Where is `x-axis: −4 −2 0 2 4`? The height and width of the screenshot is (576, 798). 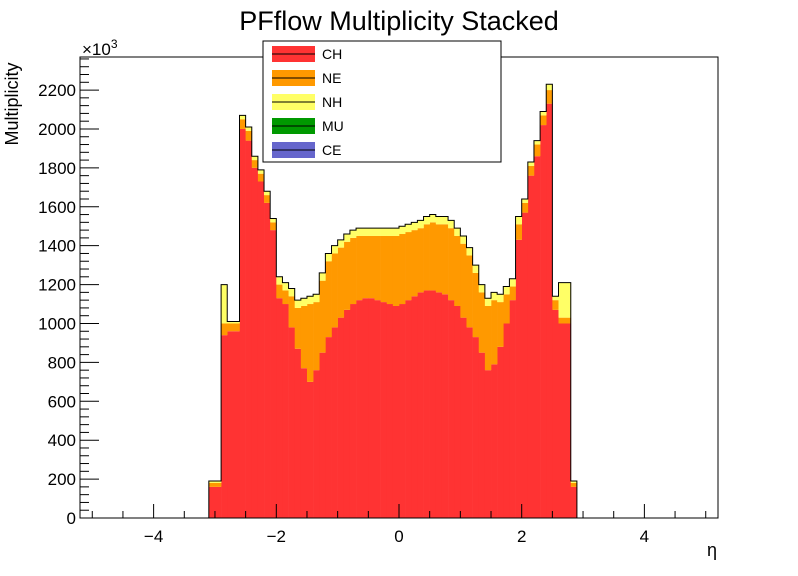 x-axis: −4 −2 0 2 4 is located at coordinates (399, 525).